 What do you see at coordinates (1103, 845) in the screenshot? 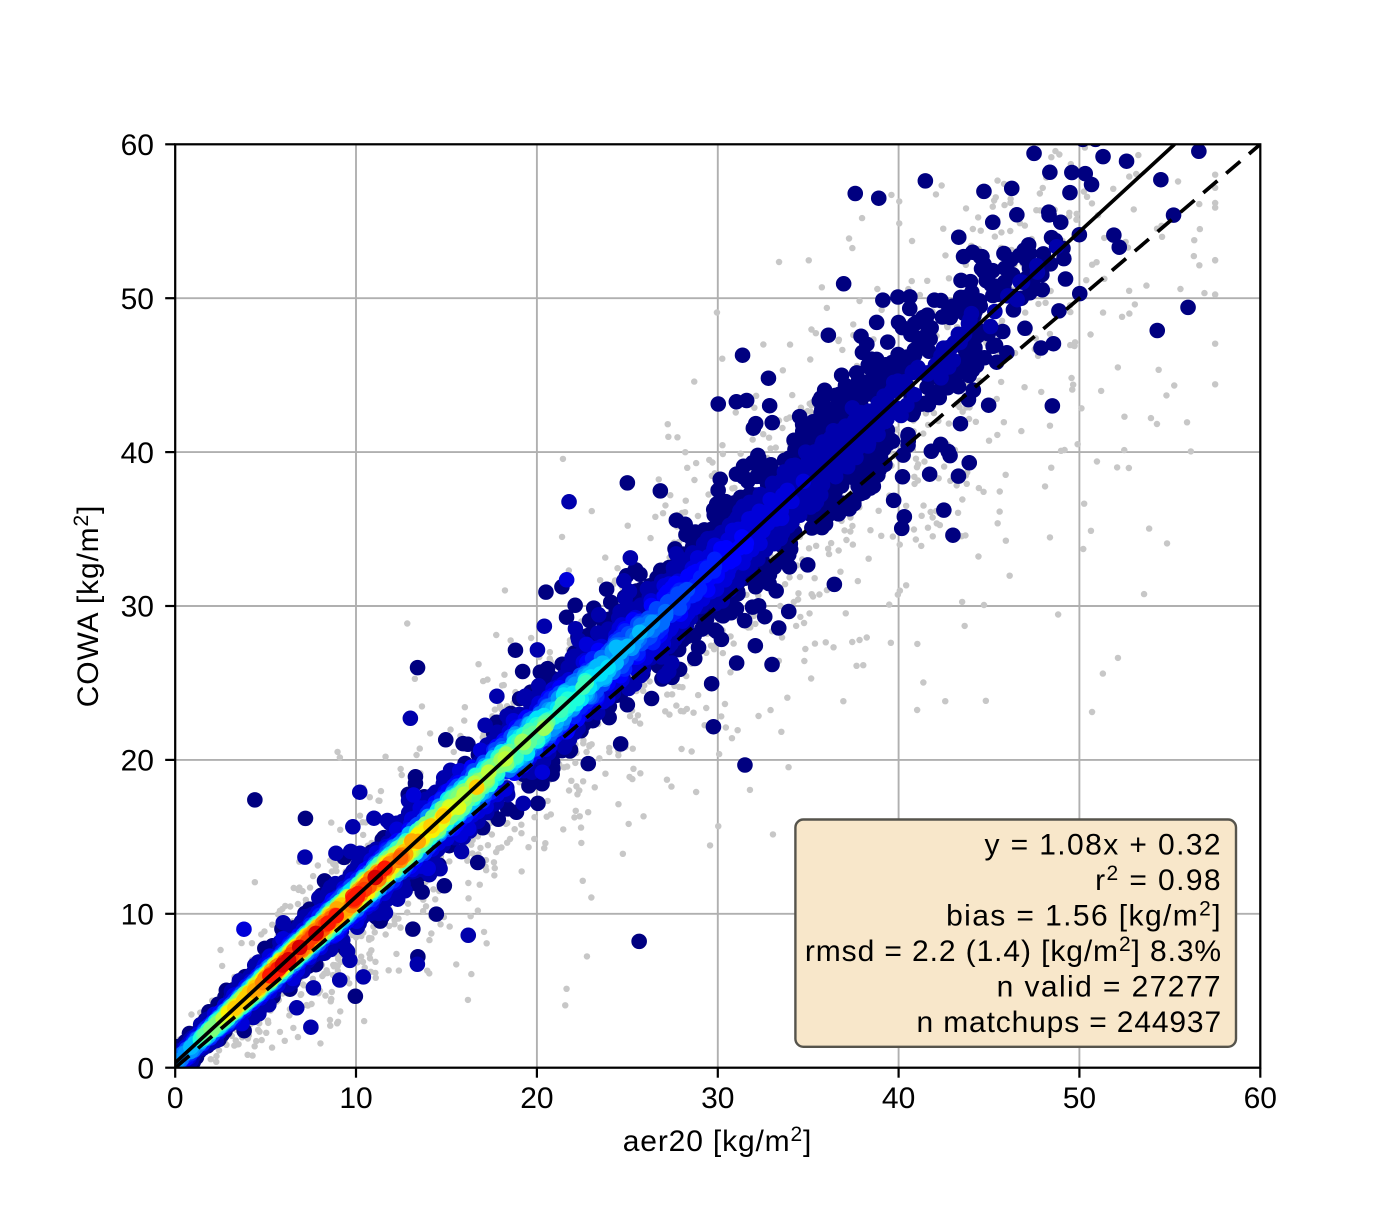
I see `svg-text: y = 1.08x + 0.32` at bounding box center [1103, 845].